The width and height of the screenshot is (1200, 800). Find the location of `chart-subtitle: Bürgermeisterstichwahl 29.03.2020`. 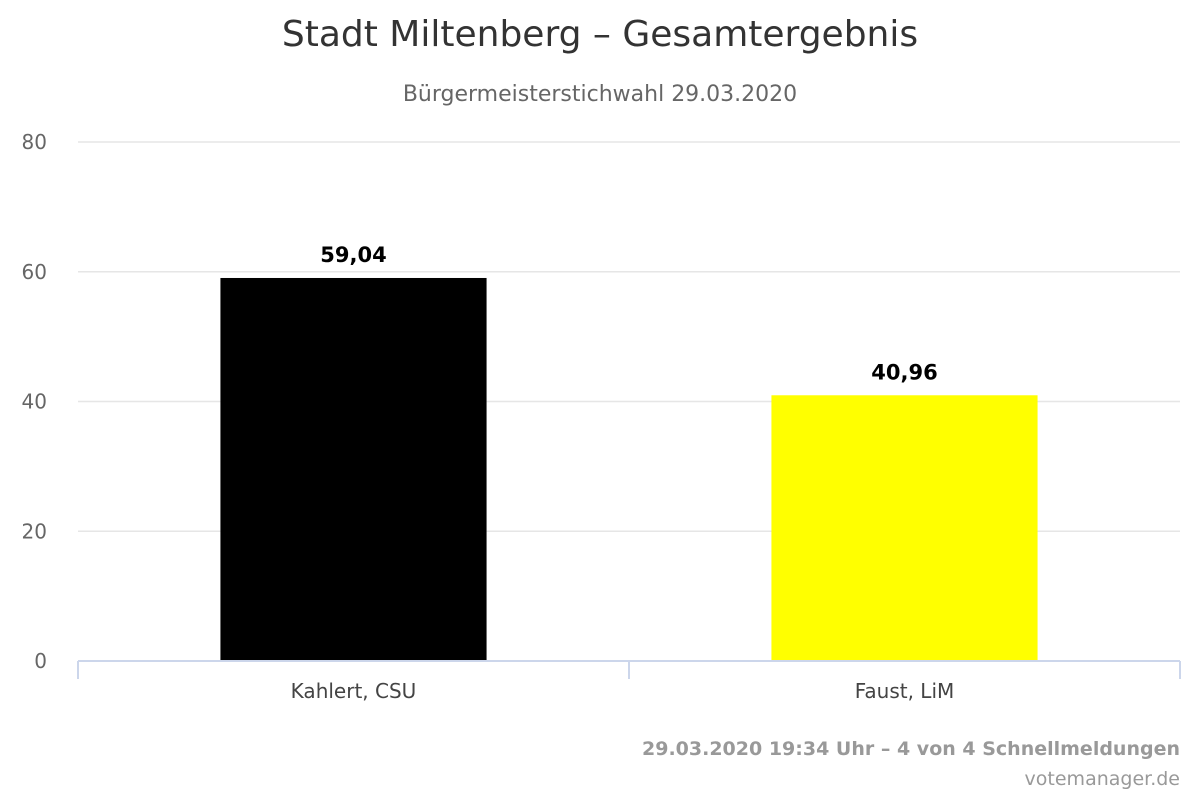

chart-subtitle: Bürgermeisterstichwahl 29.03.2020 is located at coordinates (600, 94).